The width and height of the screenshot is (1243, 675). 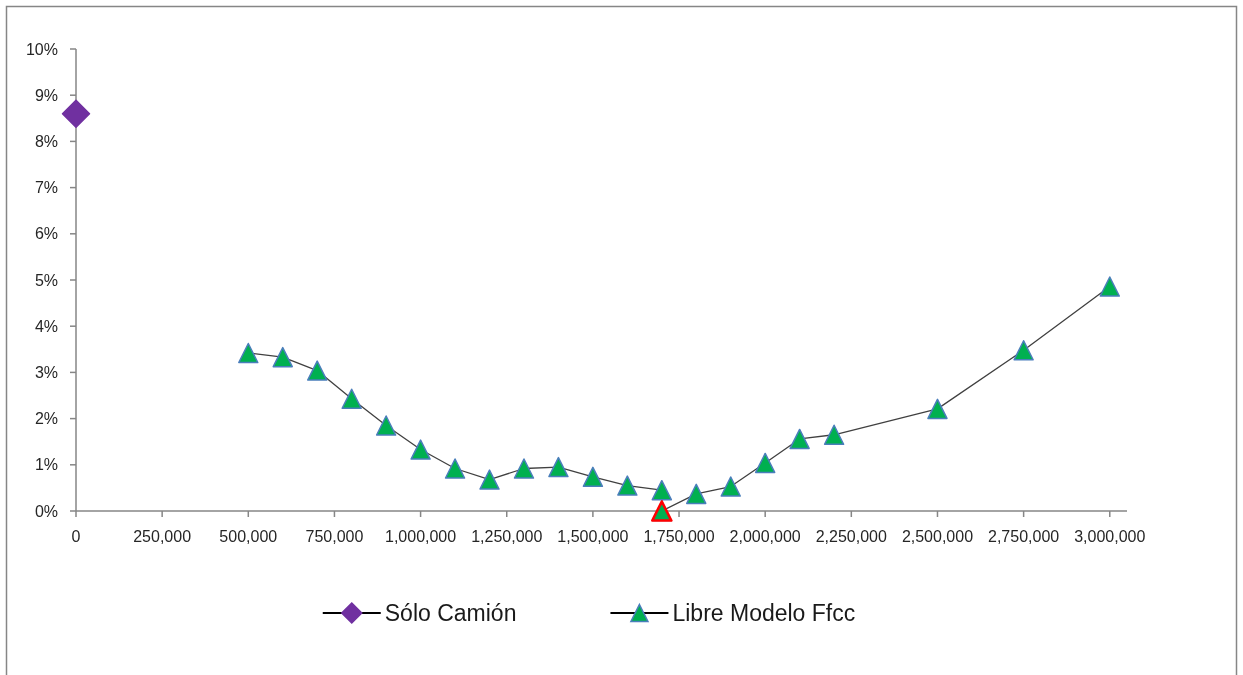 I want to click on x-tick-label: 1,500,000, so click(x=593, y=536).